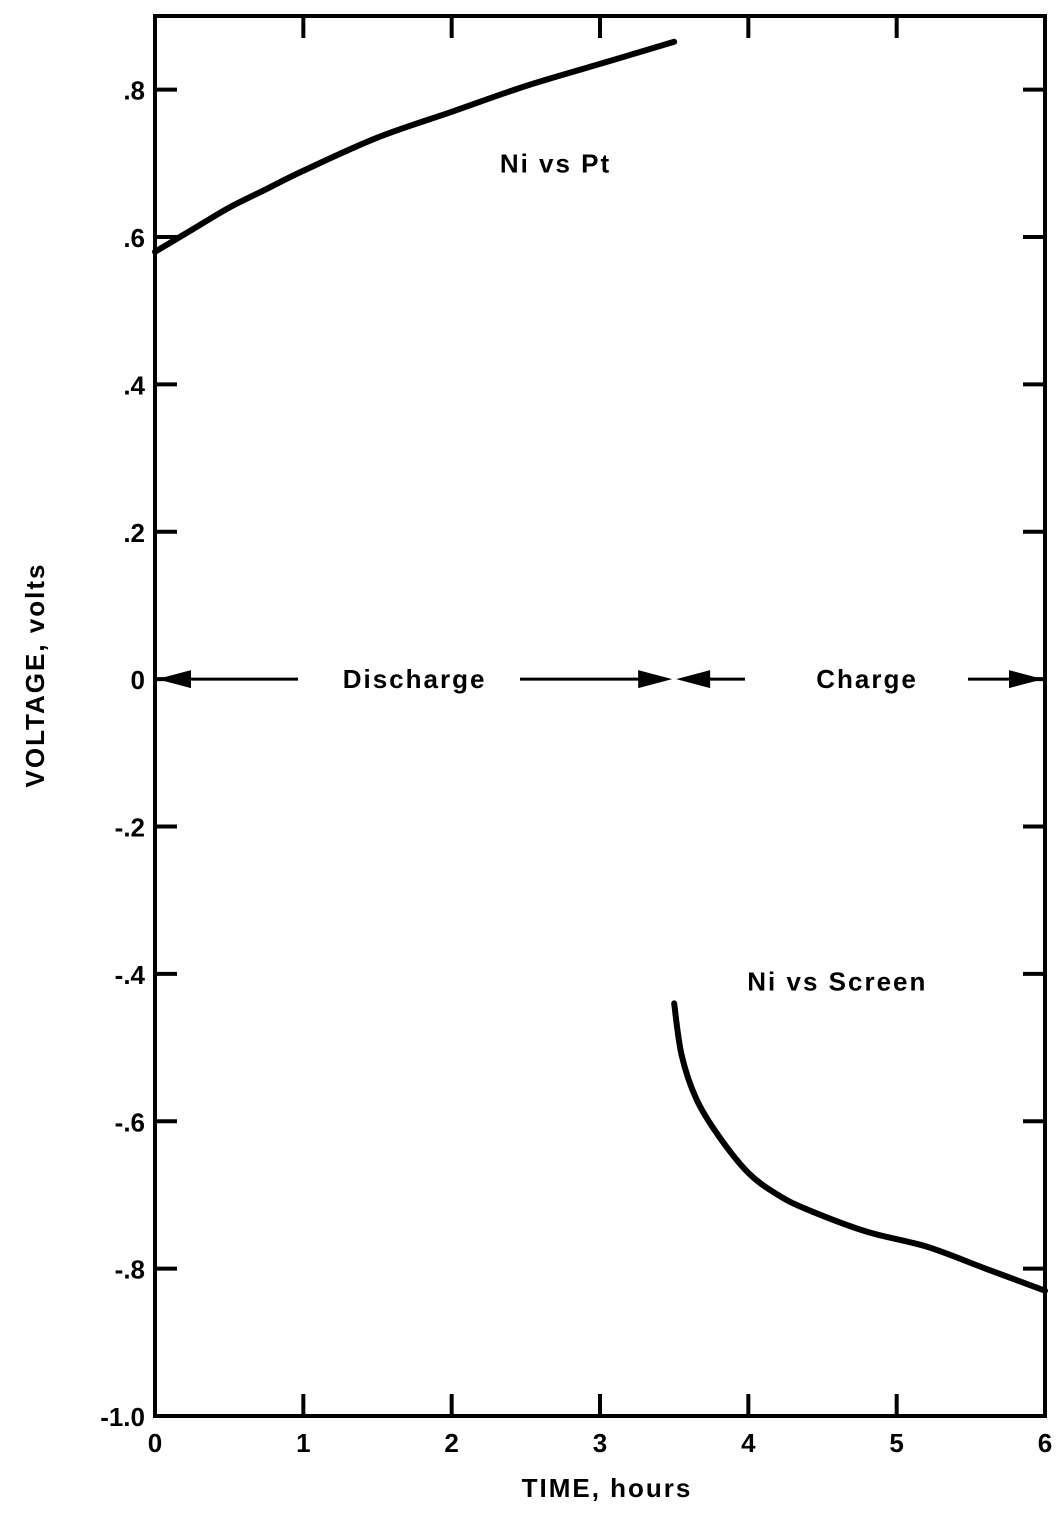  Describe the element at coordinates (896, 1443) in the screenshot. I see `x-tick-label: 5` at that location.